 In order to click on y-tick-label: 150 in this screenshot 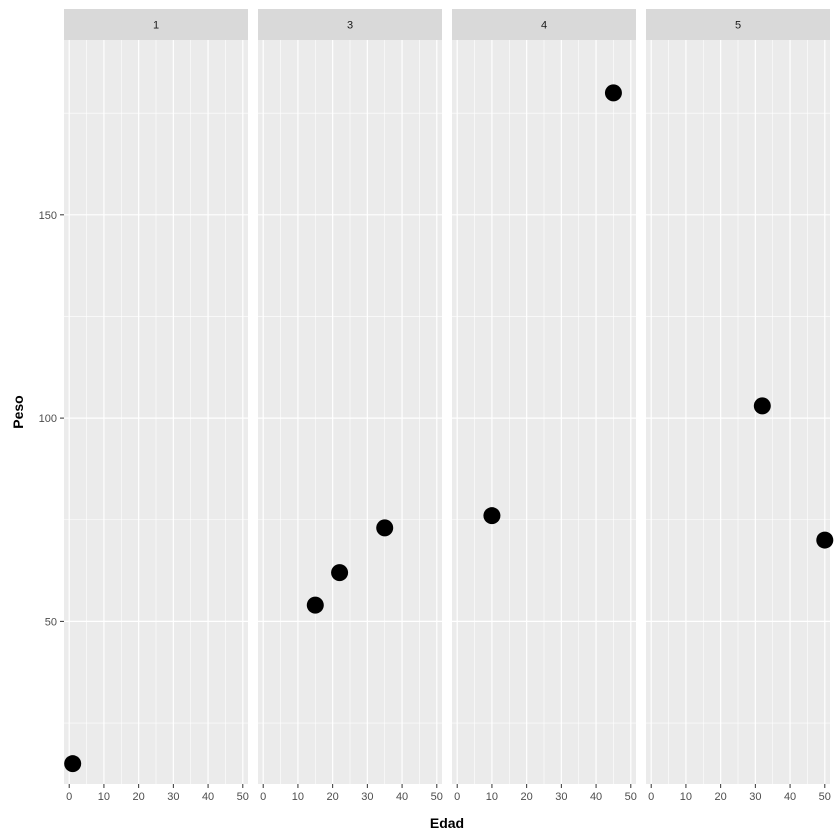, I will do `click(48, 216)`.